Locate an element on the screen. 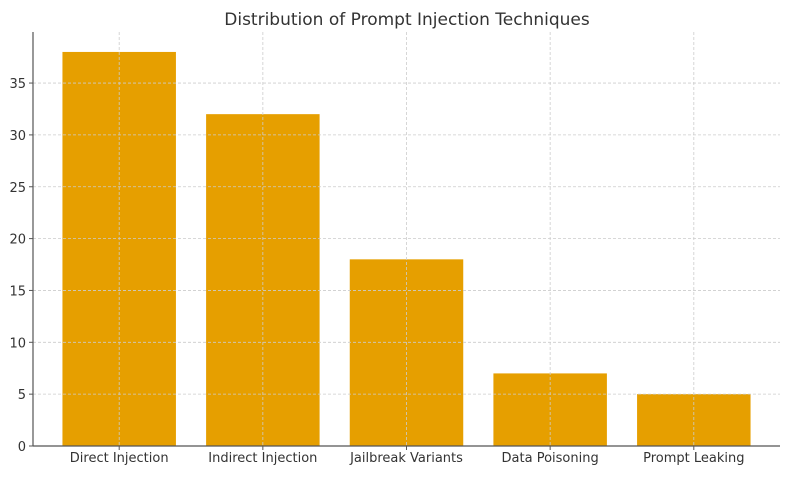 This screenshot has height=478, width=792. x-tick-label: Jailbreak Variants is located at coordinates (406, 458).